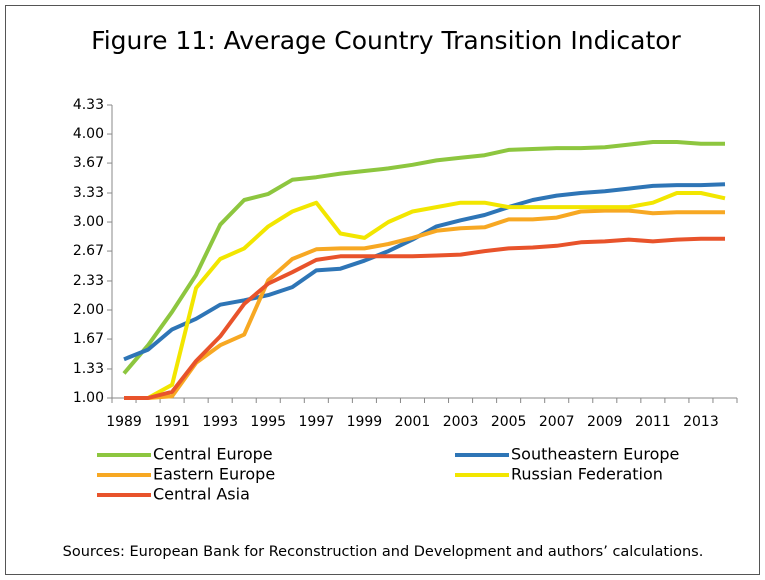 Image resolution: width=765 pixels, height=580 pixels. Describe the element at coordinates (317, 422) in the screenshot. I see `x-tick-label: 1997` at that location.